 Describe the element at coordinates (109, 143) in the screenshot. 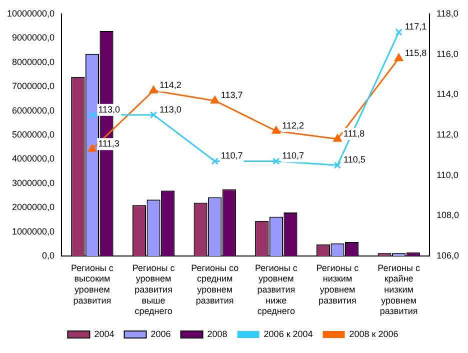

I see `data-label: 111,3` at that location.